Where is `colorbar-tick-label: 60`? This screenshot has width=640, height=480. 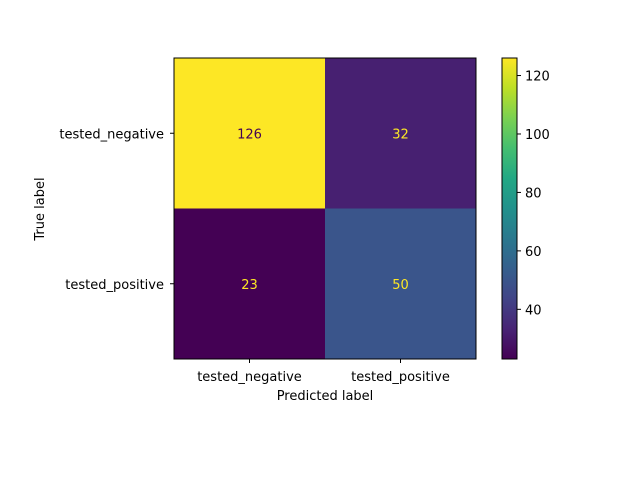
colorbar-tick-label: 60 is located at coordinates (533, 252).